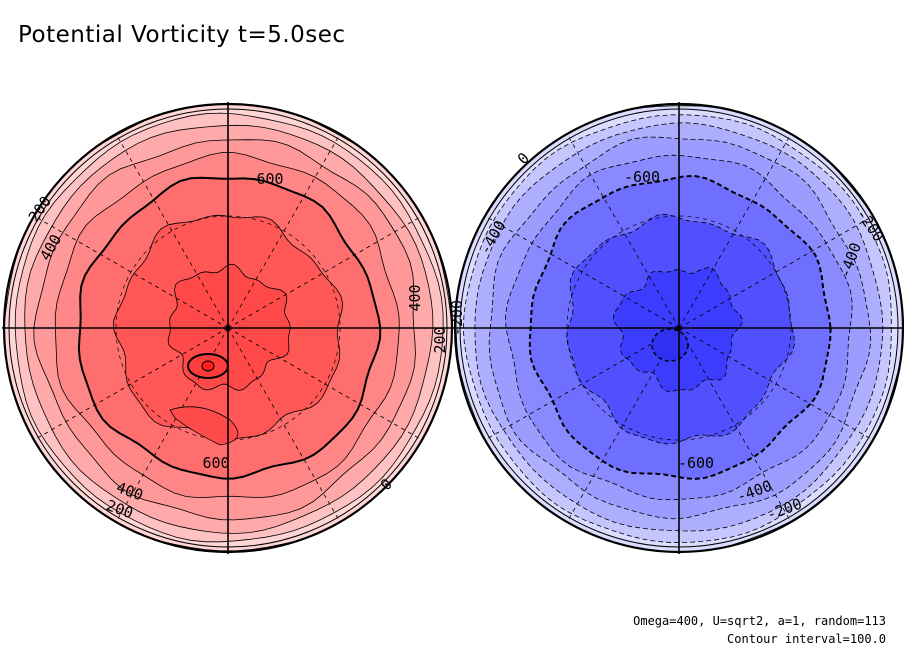  Describe the element at coordinates (204, 426) in the screenshot. I see `filament-feature` at that location.